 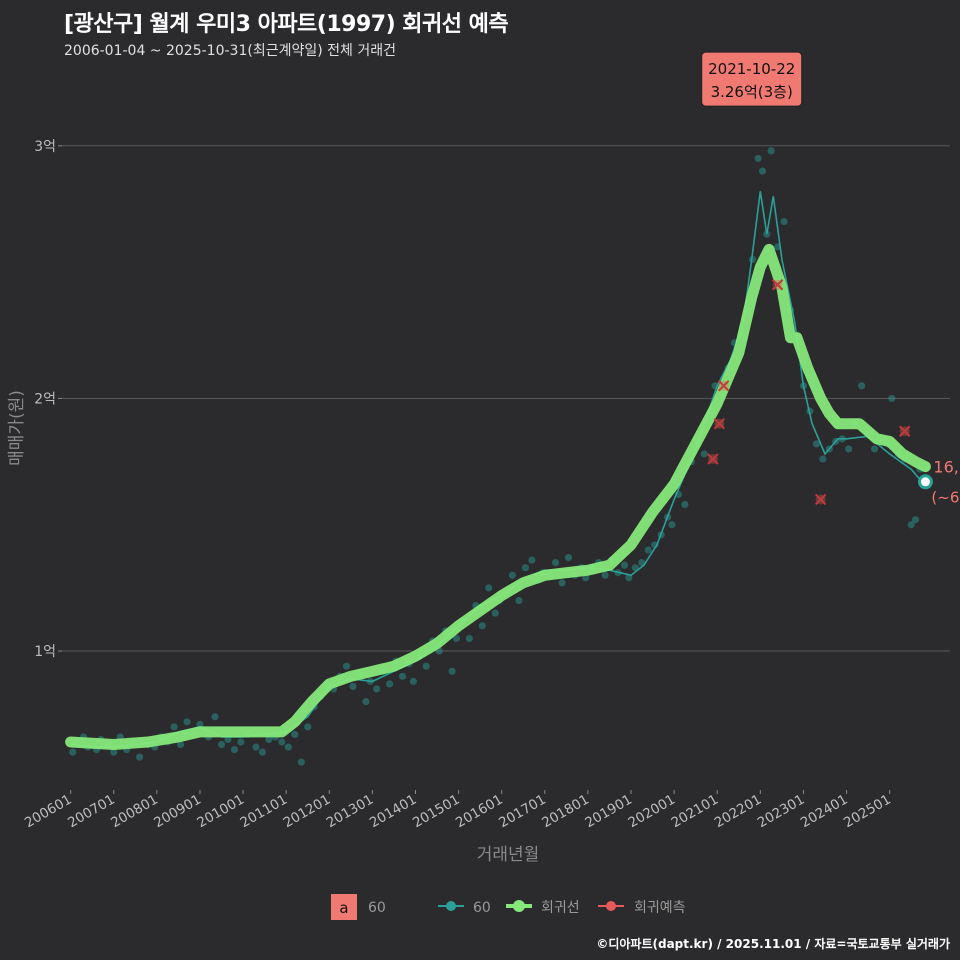 What do you see at coordinates (824, 812) in the screenshot?
I see `x-tick-label: 202401` at bounding box center [824, 812].